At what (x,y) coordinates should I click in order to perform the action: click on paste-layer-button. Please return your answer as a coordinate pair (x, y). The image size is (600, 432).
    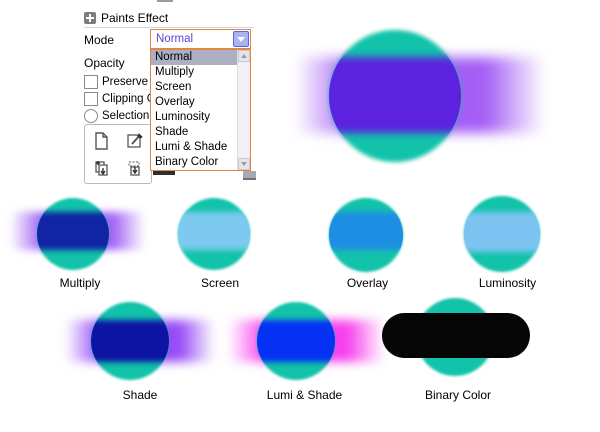
    Looking at the image, I should click on (135, 168).